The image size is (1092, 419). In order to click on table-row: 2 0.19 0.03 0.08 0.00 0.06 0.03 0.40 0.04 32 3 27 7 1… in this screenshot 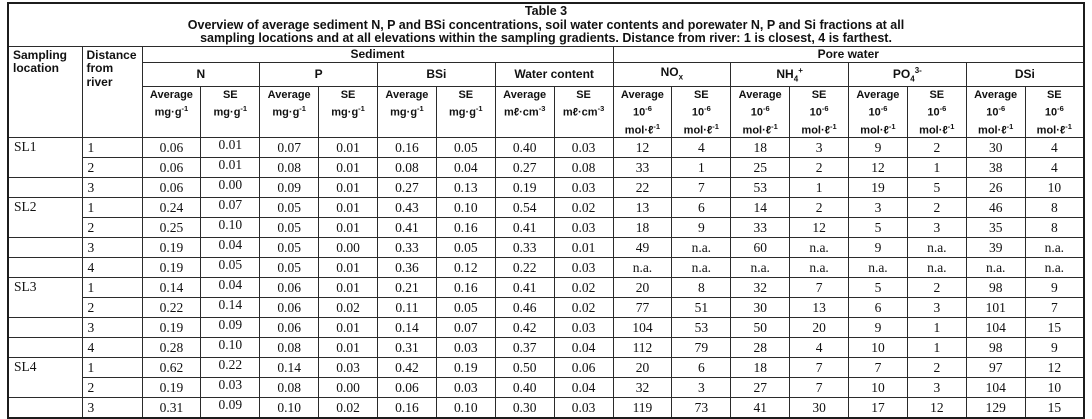, I will do `click(546, 388)`.